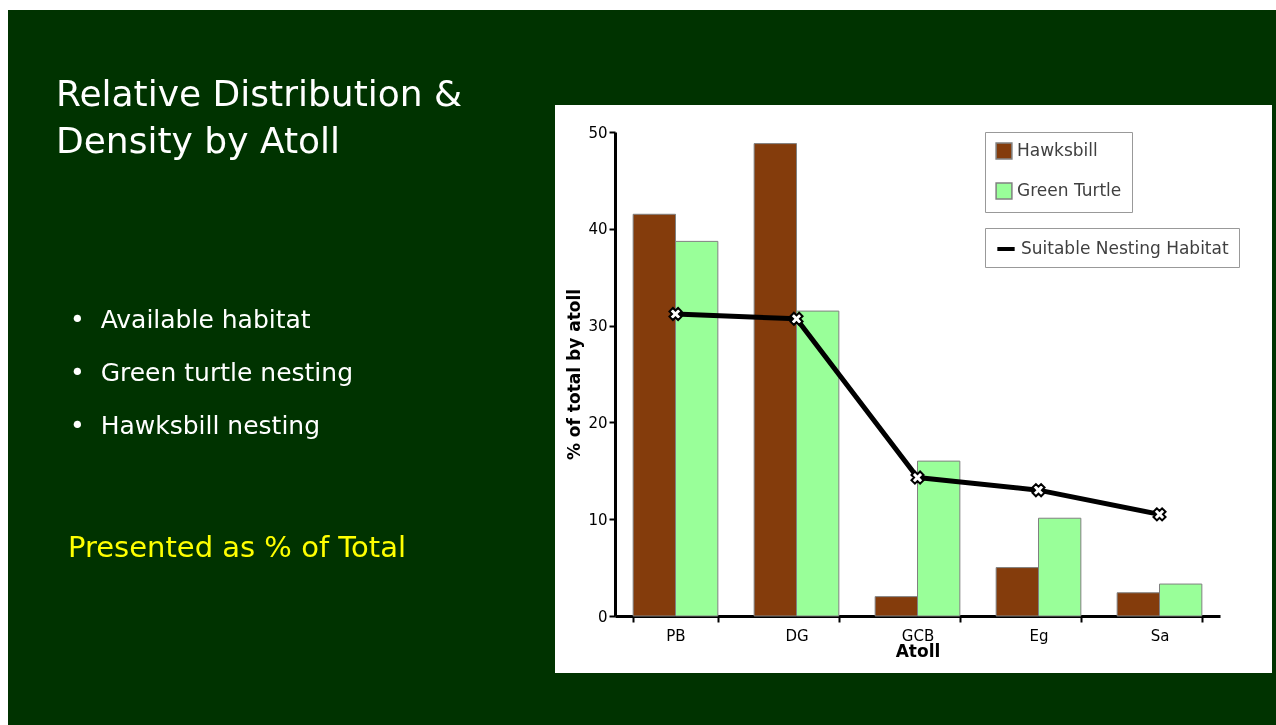 This screenshot has height=725, width=1276. Describe the element at coordinates (676, 635) in the screenshot. I see `x-tick-label: PB` at that location.